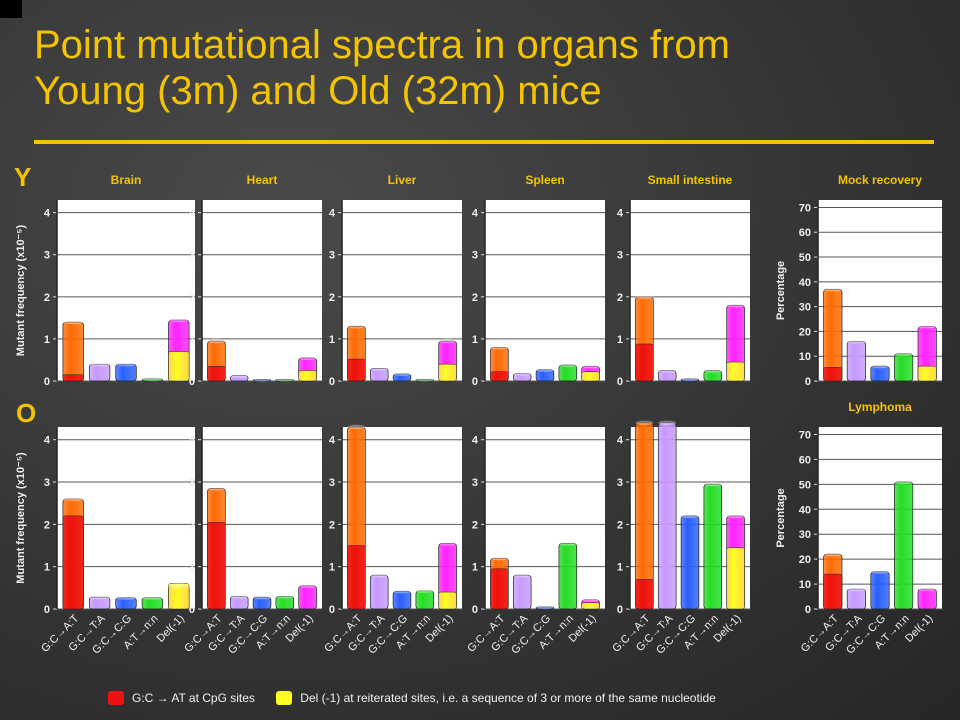  I want to click on chart-title: Brain, so click(126, 180).